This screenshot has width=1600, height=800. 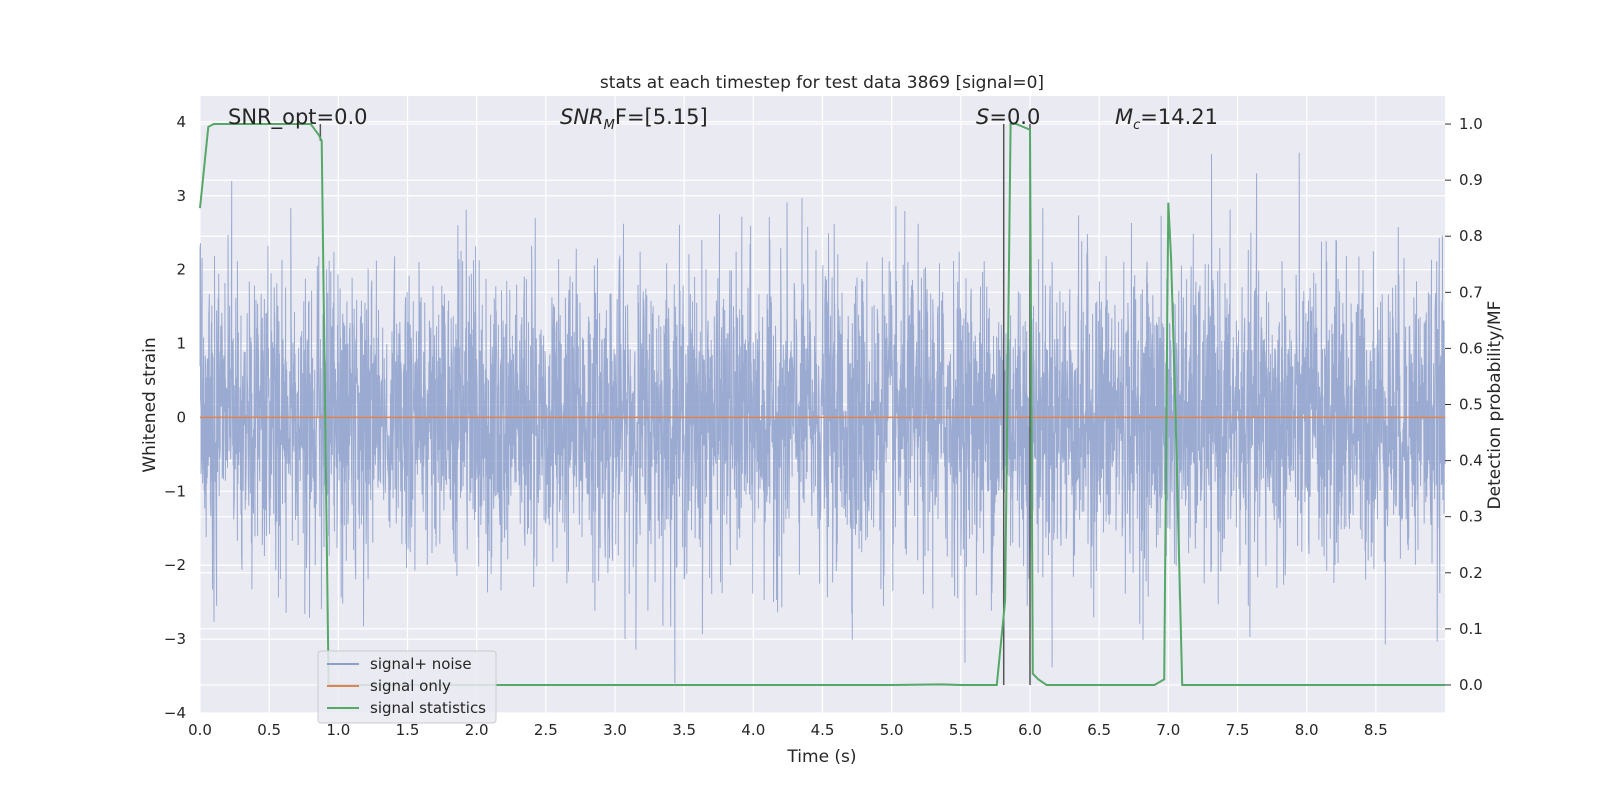 What do you see at coordinates (1014, 117) in the screenshot?
I see `annotation-s-tail: =0.0` at bounding box center [1014, 117].